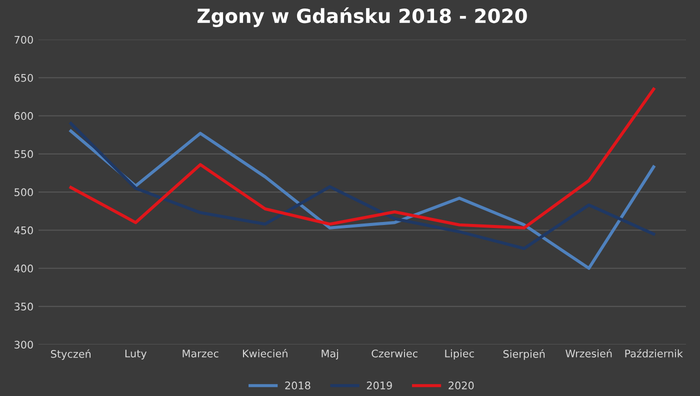 The width and height of the screenshot is (700, 396). Describe the element at coordinates (379, 386) in the screenshot. I see `legend-label: 2019` at that location.